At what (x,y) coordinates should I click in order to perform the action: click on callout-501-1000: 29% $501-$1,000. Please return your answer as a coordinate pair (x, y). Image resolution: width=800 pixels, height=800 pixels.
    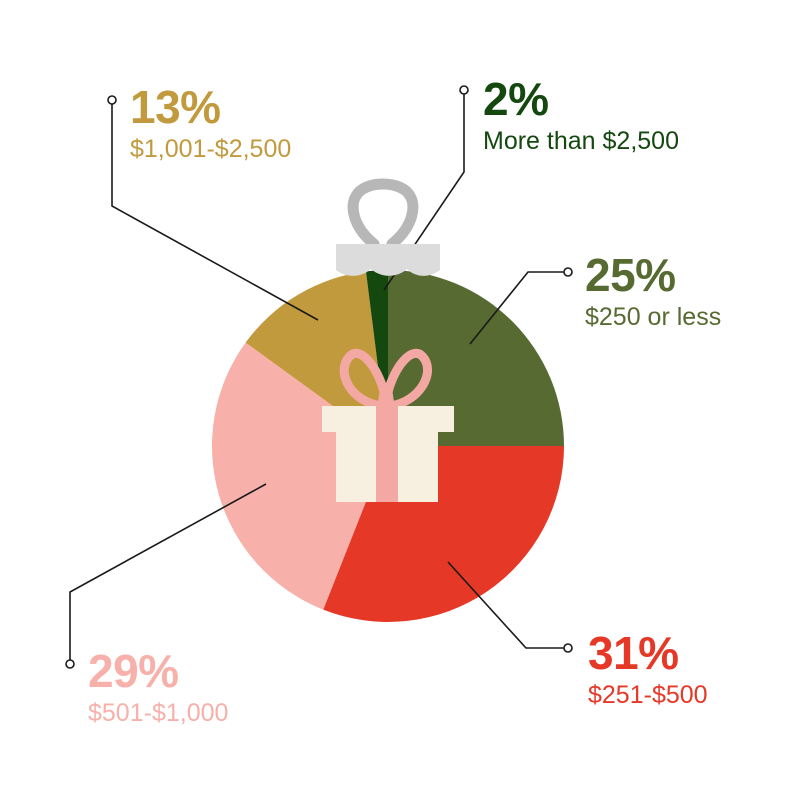
    Looking at the image, I should click on (158, 687).